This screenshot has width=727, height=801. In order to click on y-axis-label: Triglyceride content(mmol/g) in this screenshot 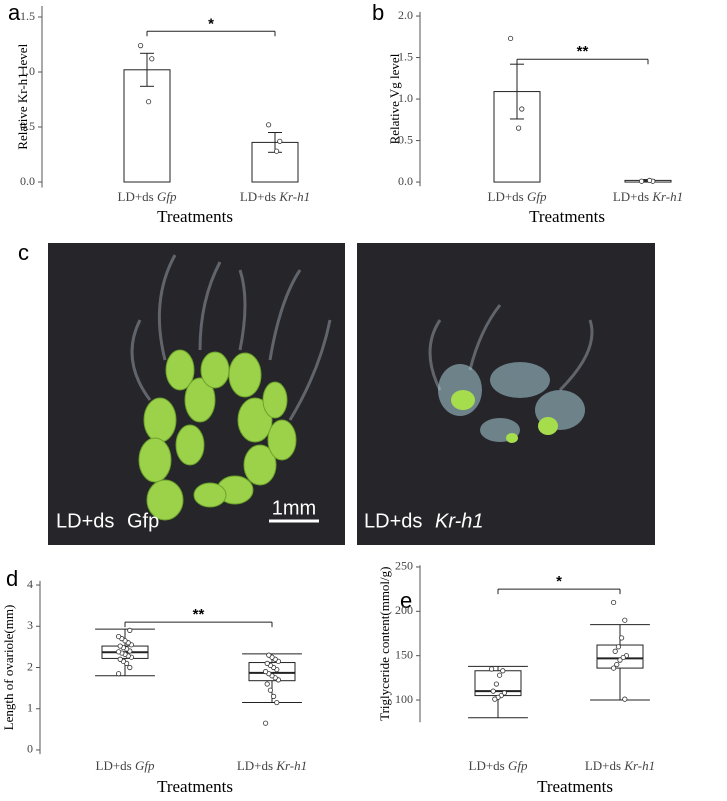, I will do `click(384, 643)`.